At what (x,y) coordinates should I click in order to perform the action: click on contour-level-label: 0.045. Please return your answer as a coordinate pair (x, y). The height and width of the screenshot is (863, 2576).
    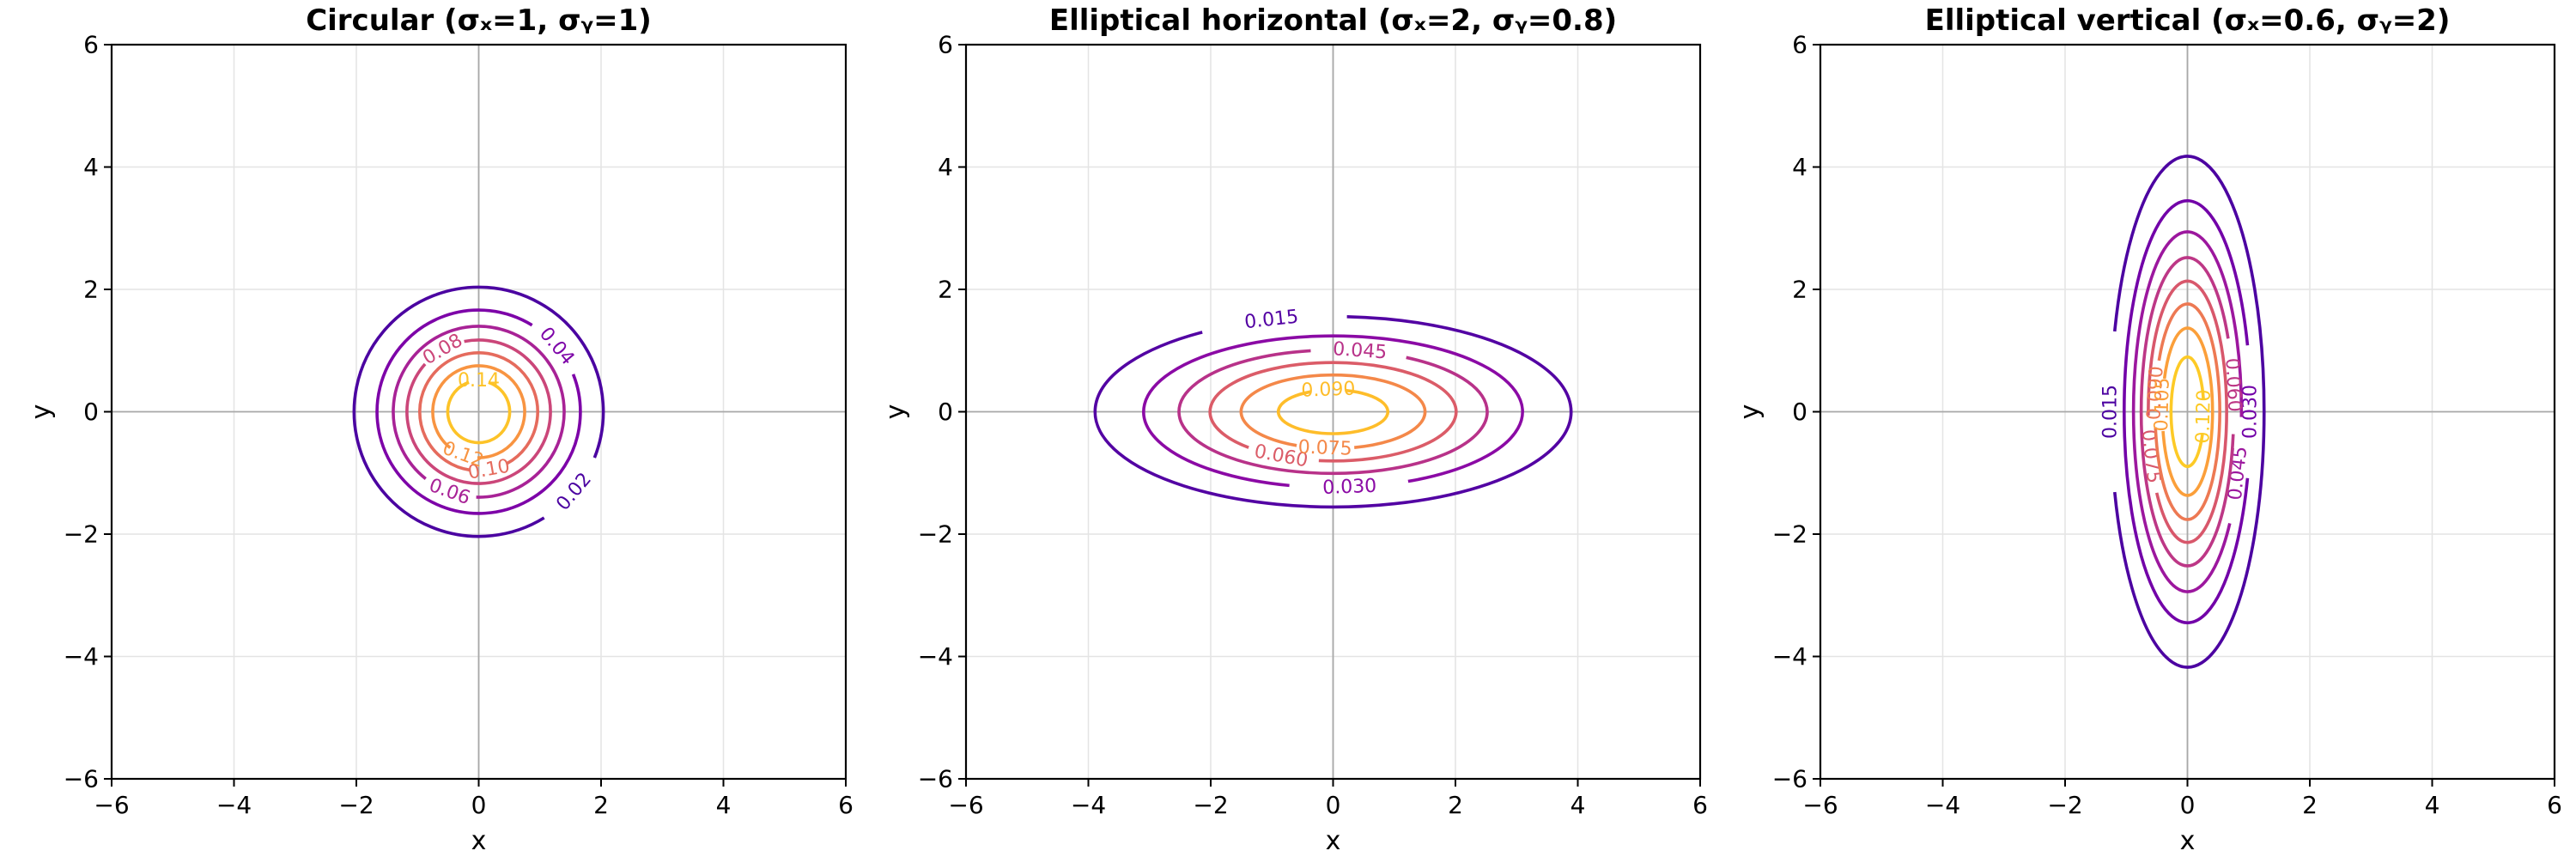
    Looking at the image, I should click on (1360, 350).